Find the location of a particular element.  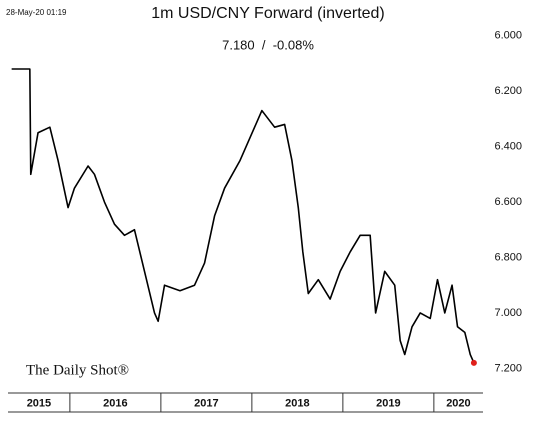

timestamp: 28-May-20 01:19 is located at coordinates (36, 12).